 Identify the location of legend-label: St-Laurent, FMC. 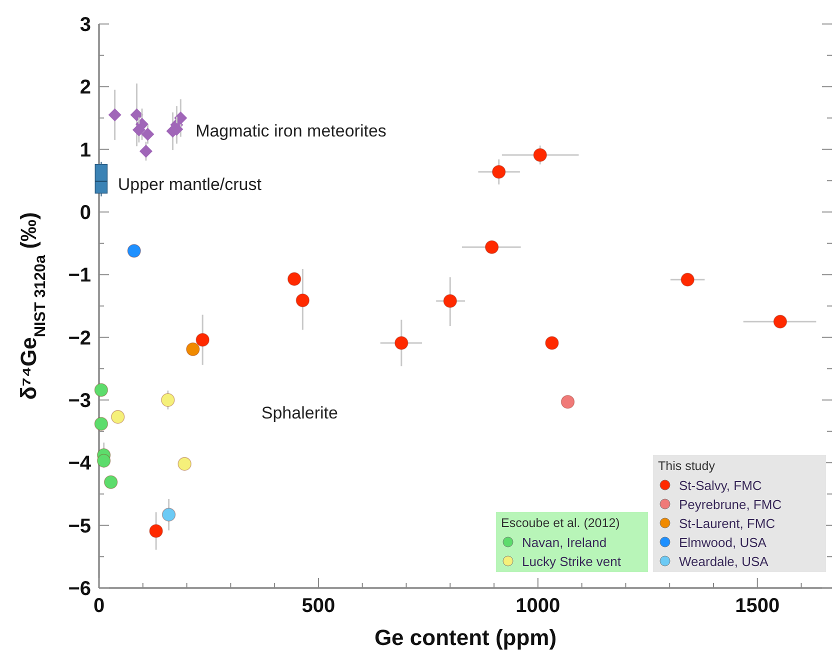
(727, 523).